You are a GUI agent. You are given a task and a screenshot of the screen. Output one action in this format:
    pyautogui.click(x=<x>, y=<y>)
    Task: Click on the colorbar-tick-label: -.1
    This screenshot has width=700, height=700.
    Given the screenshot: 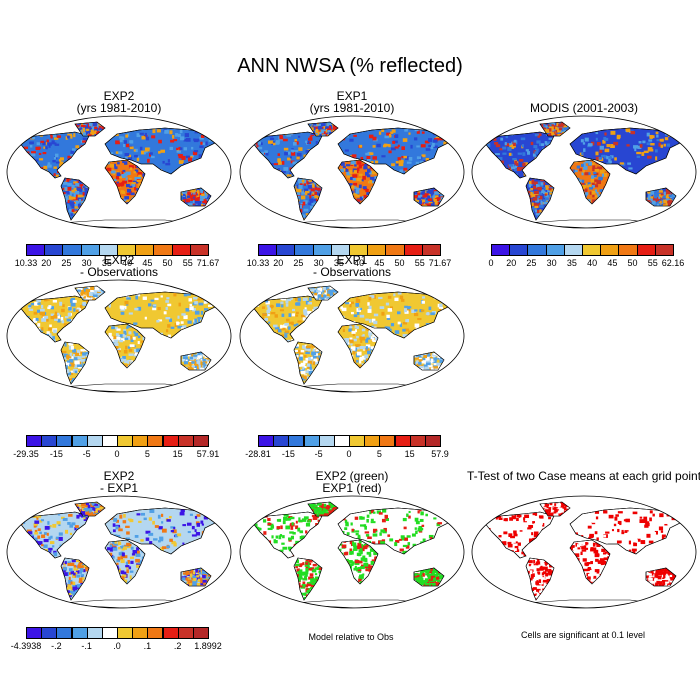 What is the action you would take?
    pyautogui.click(x=86, y=646)
    